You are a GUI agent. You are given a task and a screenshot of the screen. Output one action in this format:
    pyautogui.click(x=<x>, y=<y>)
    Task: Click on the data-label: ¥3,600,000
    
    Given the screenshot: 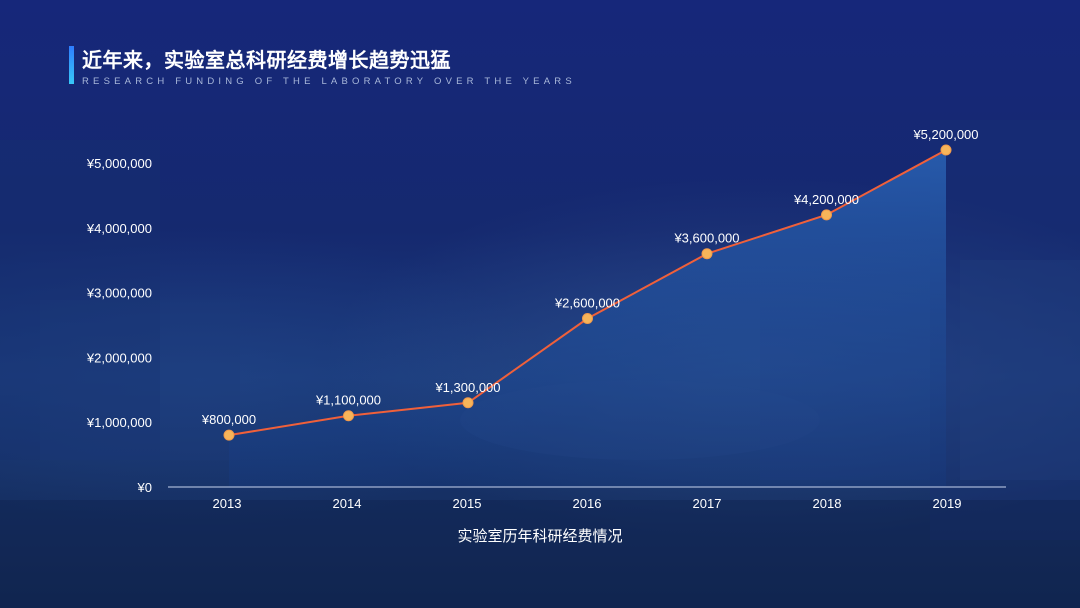 What is the action you would take?
    pyautogui.click(x=706, y=238)
    